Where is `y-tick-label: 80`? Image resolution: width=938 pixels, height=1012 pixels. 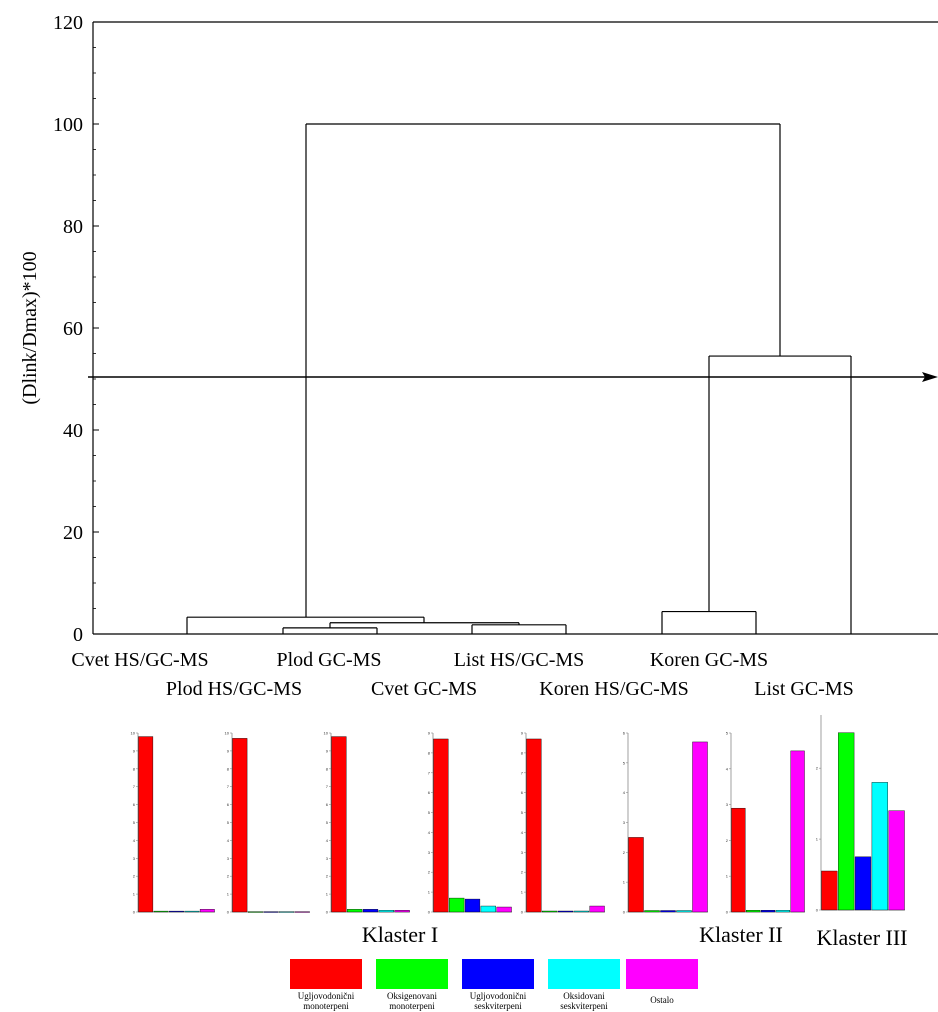
y-tick-label: 80 is located at coordinates (73, 227).